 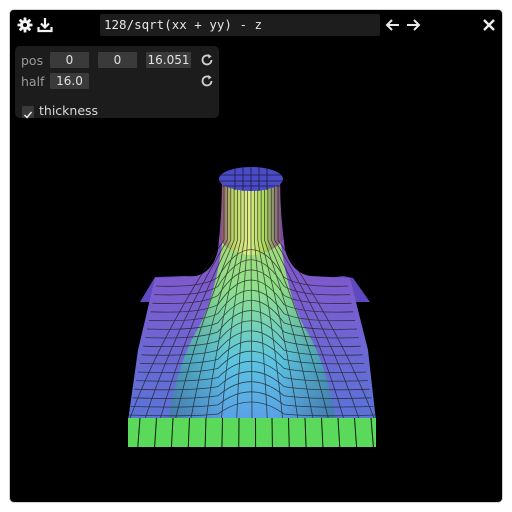 What do you see at coordinates (117, 60) in the screenshot?
I see `pos-y-field: 0` at bounding box center [117, 60].